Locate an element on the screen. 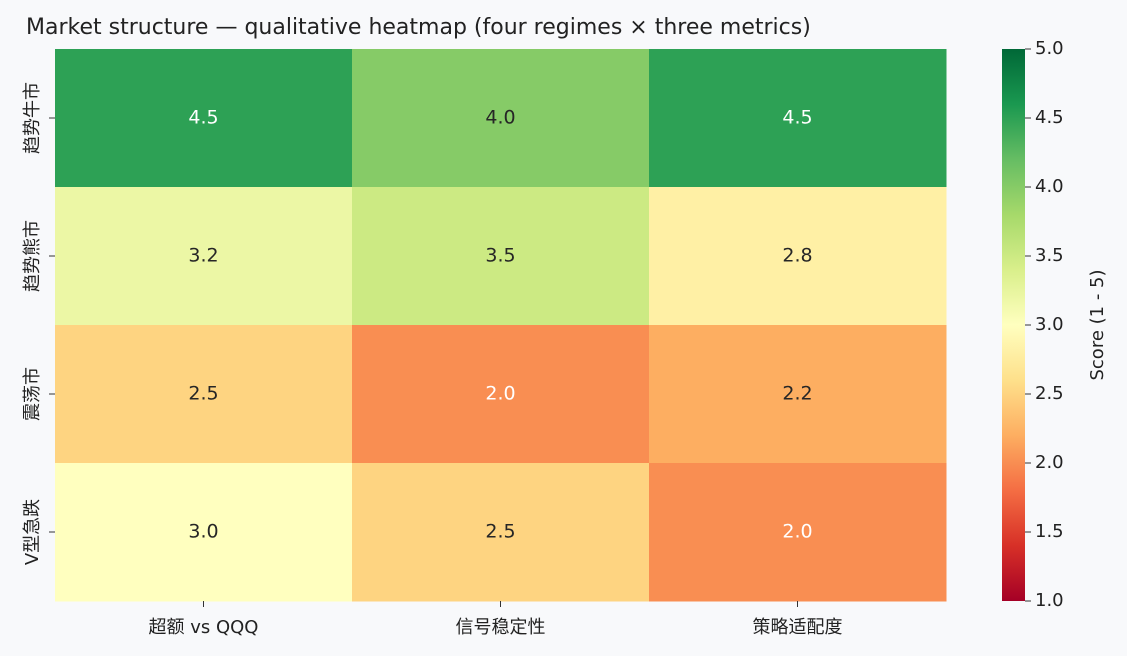 The image size is (1127, 656). colorbar-tick-label: 2.0 is located at coordinates (1049, 462).